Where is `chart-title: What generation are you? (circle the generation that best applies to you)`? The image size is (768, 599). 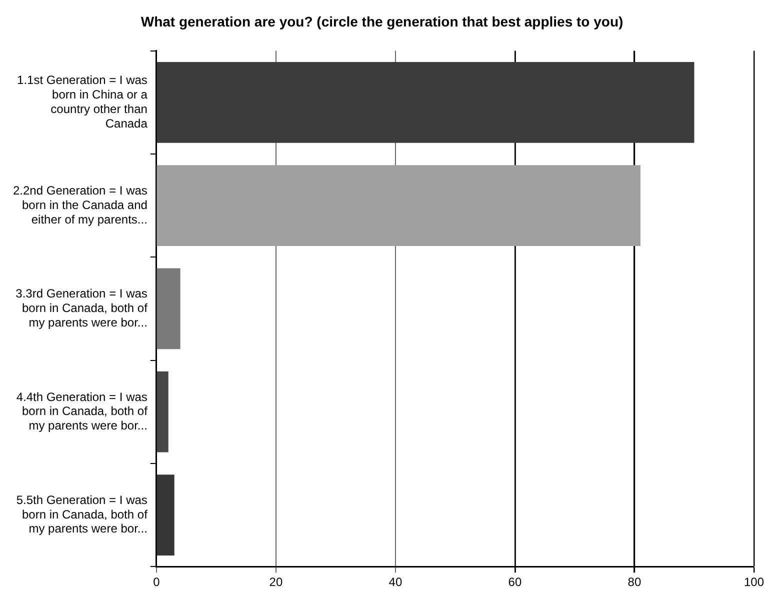
chart-title: What generation are you? (circle the generation that best applies to you) is located at coordinates (382, 21).